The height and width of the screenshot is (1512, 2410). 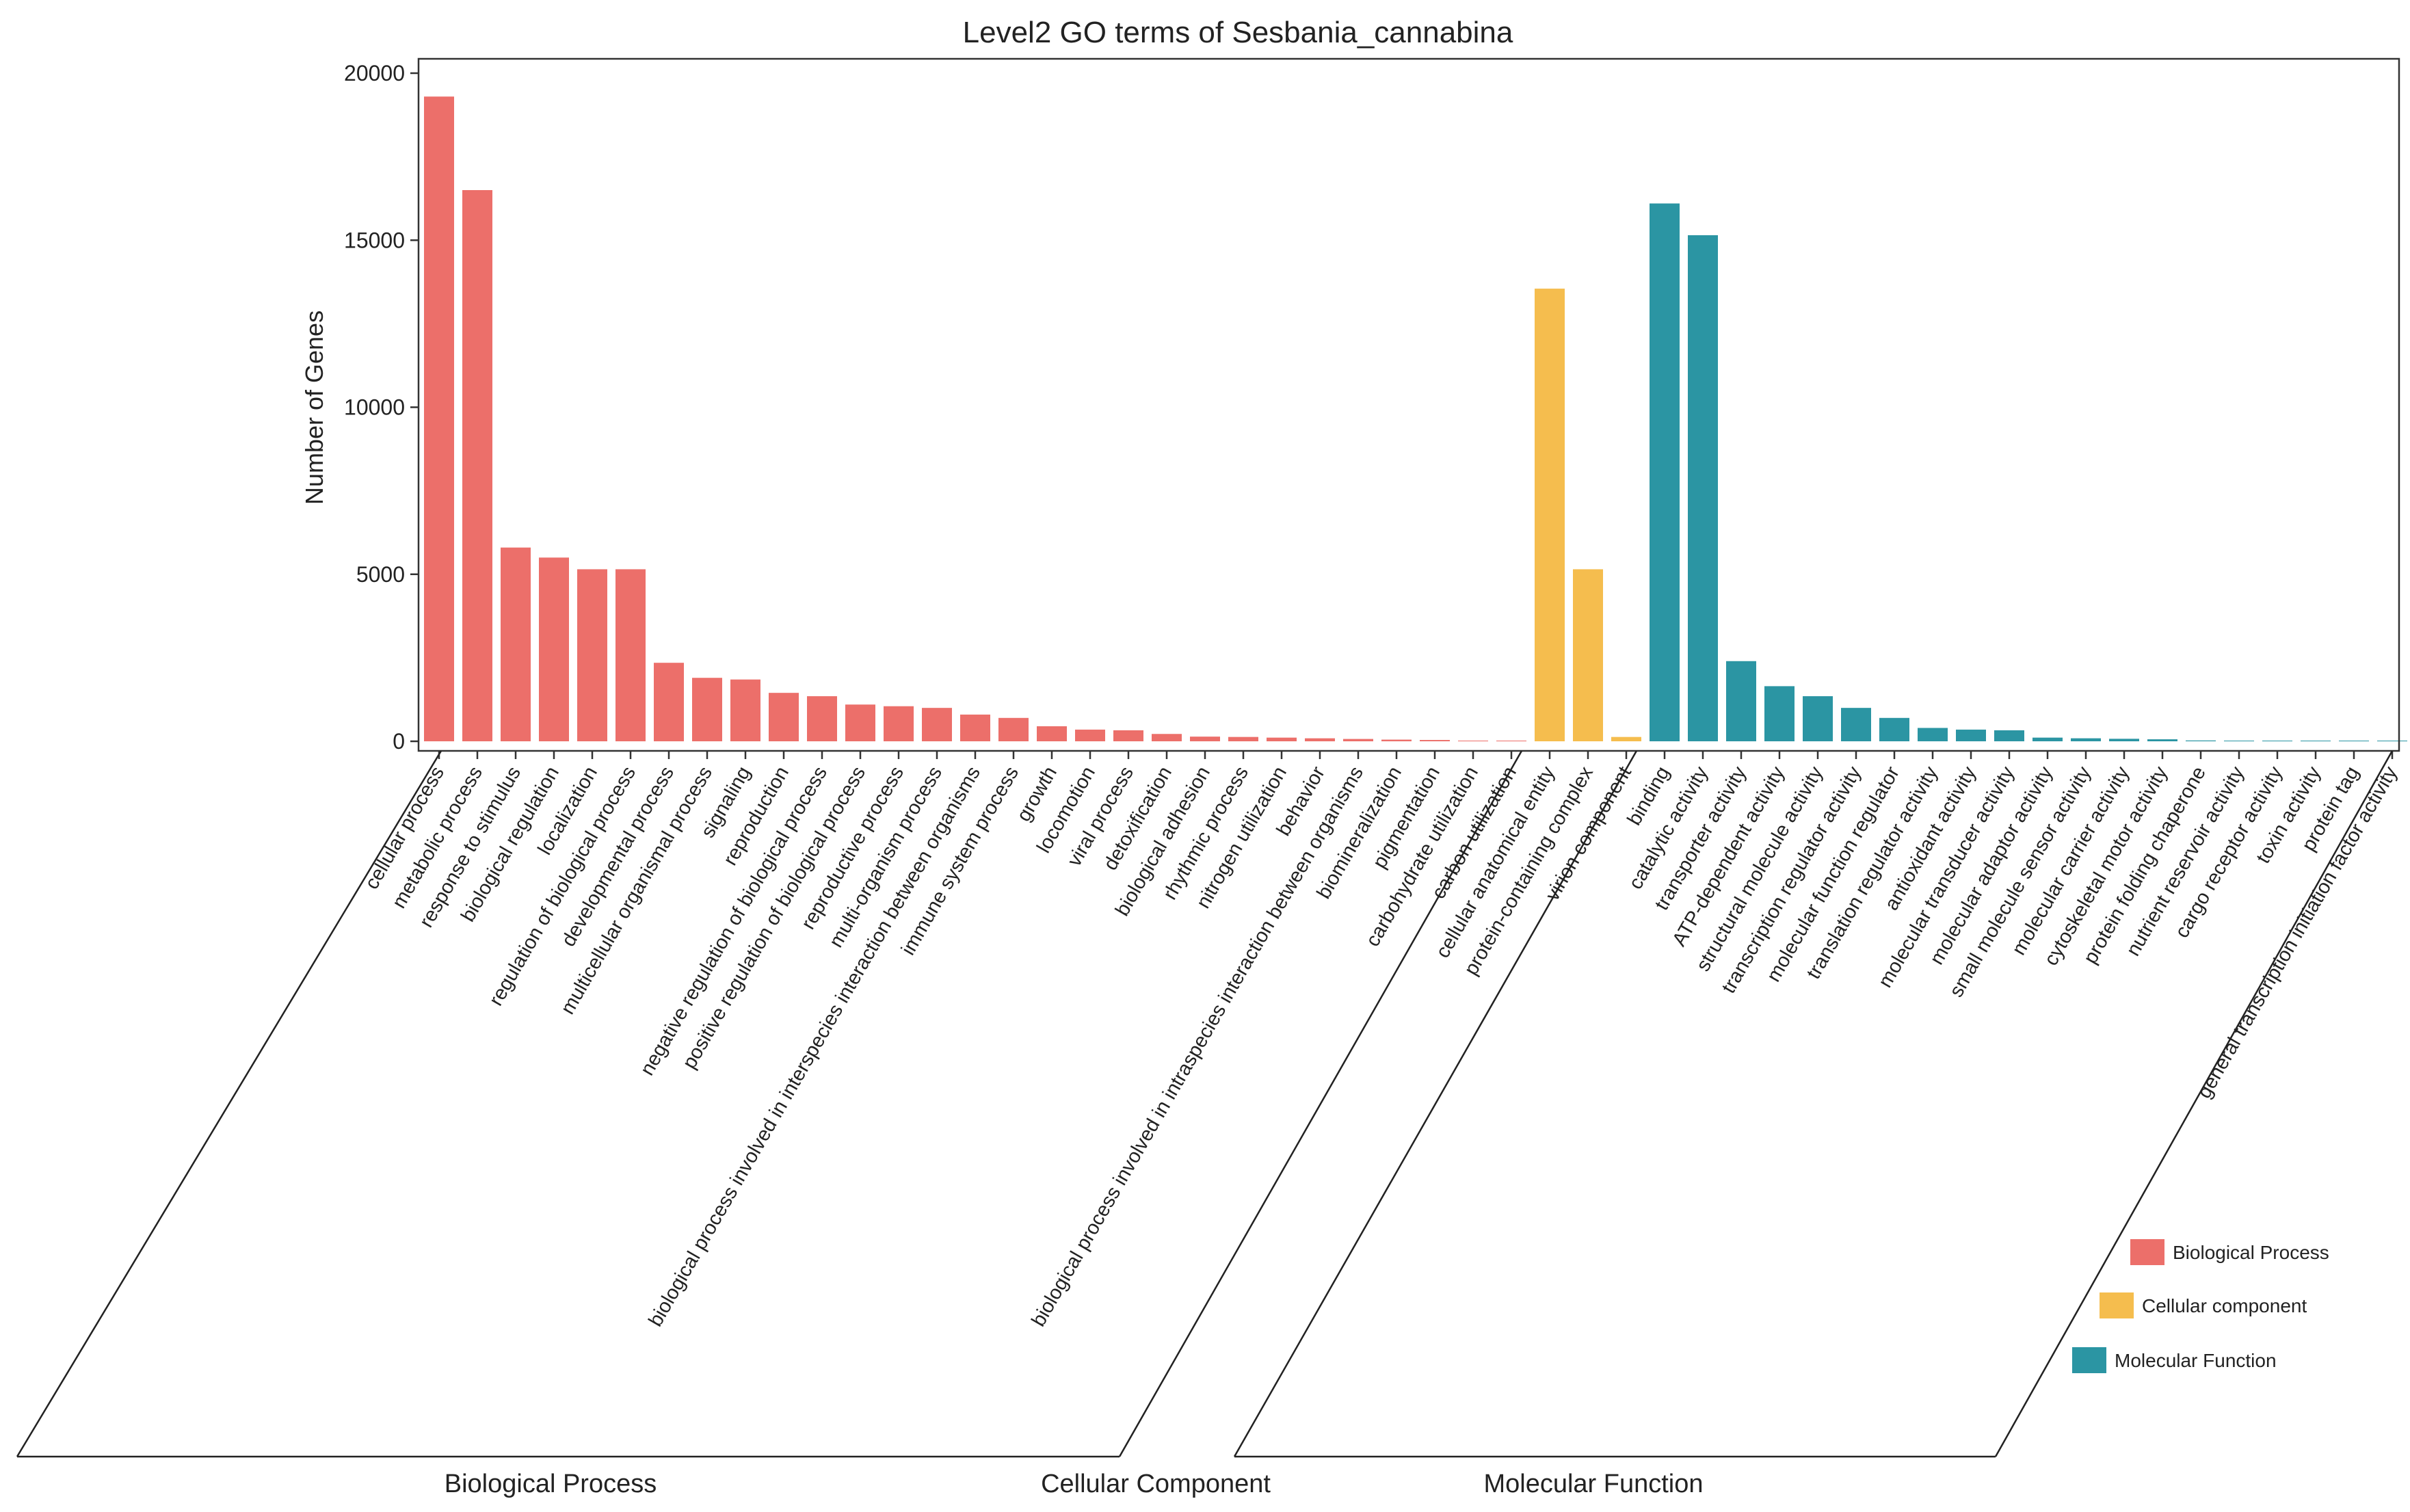 What do you see at coordinates (399, 741) in the screenshot?
I see `y-tick-label: 0` at bounding box center [399, 741].